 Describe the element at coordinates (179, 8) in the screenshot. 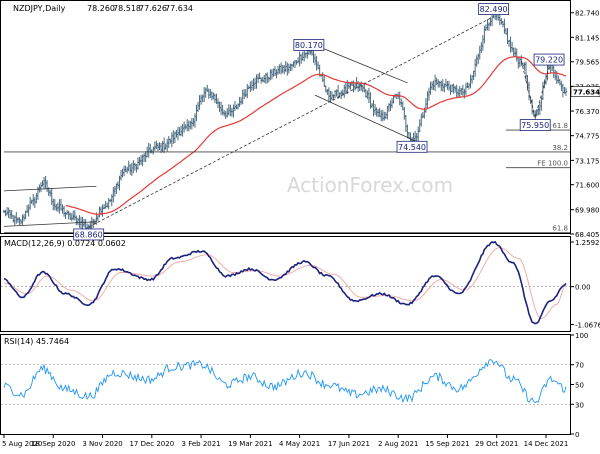

I see `close-value: 77.634` at that location.